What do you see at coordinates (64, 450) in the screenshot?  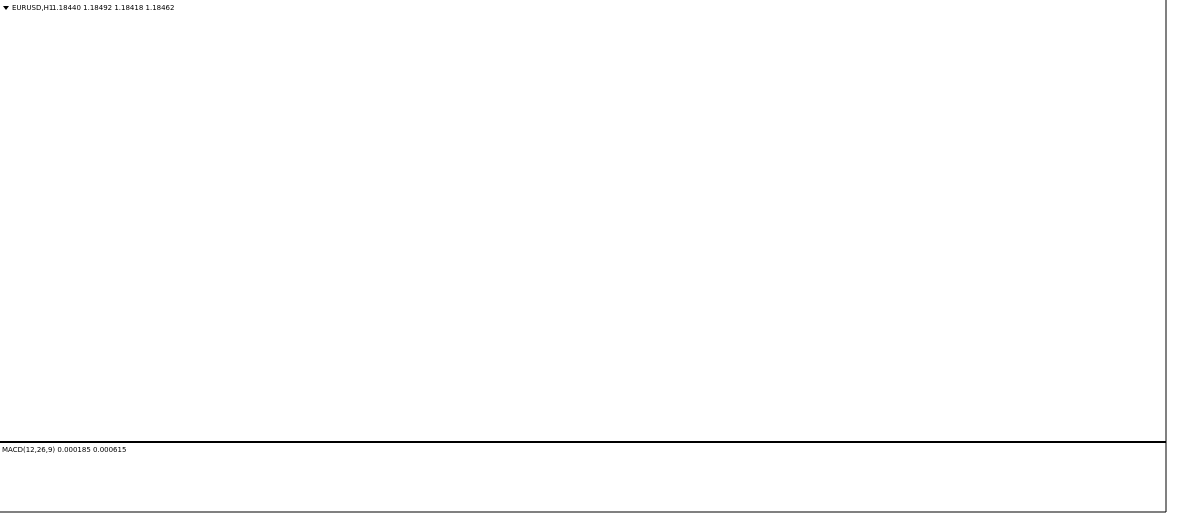 I see `macd-title: MACD(12,26,9) 0.000185 0.000615` at bounding box center [64, 450].